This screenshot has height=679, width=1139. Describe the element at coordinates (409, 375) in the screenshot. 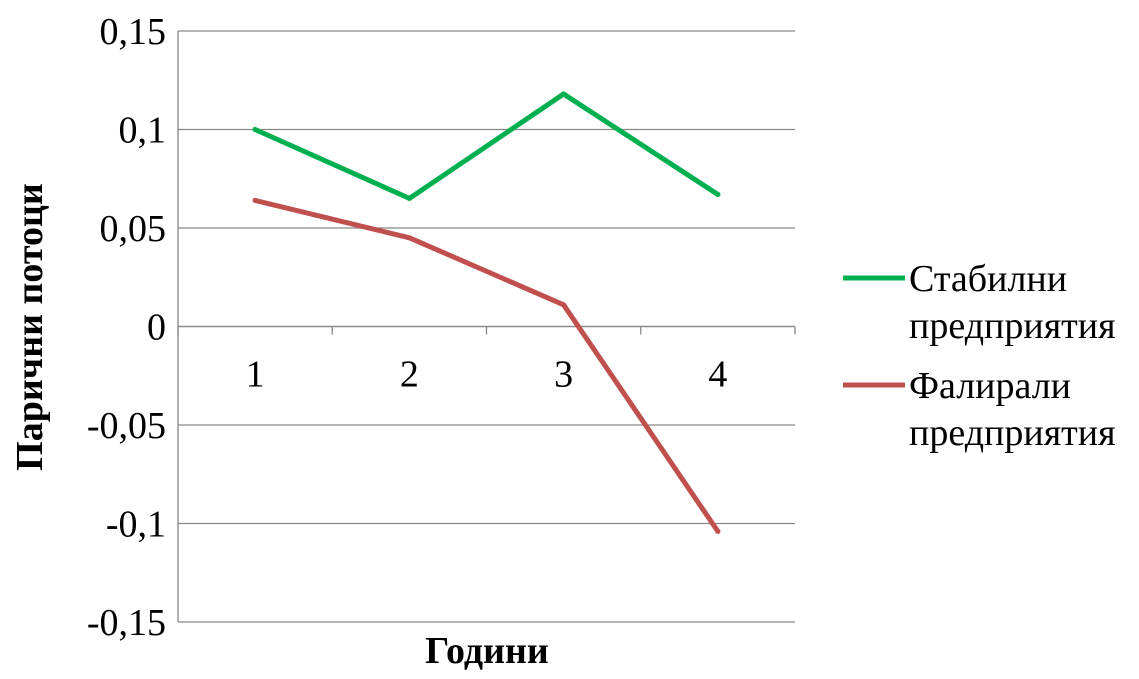

I see `x-tick-label: 2` at that location.